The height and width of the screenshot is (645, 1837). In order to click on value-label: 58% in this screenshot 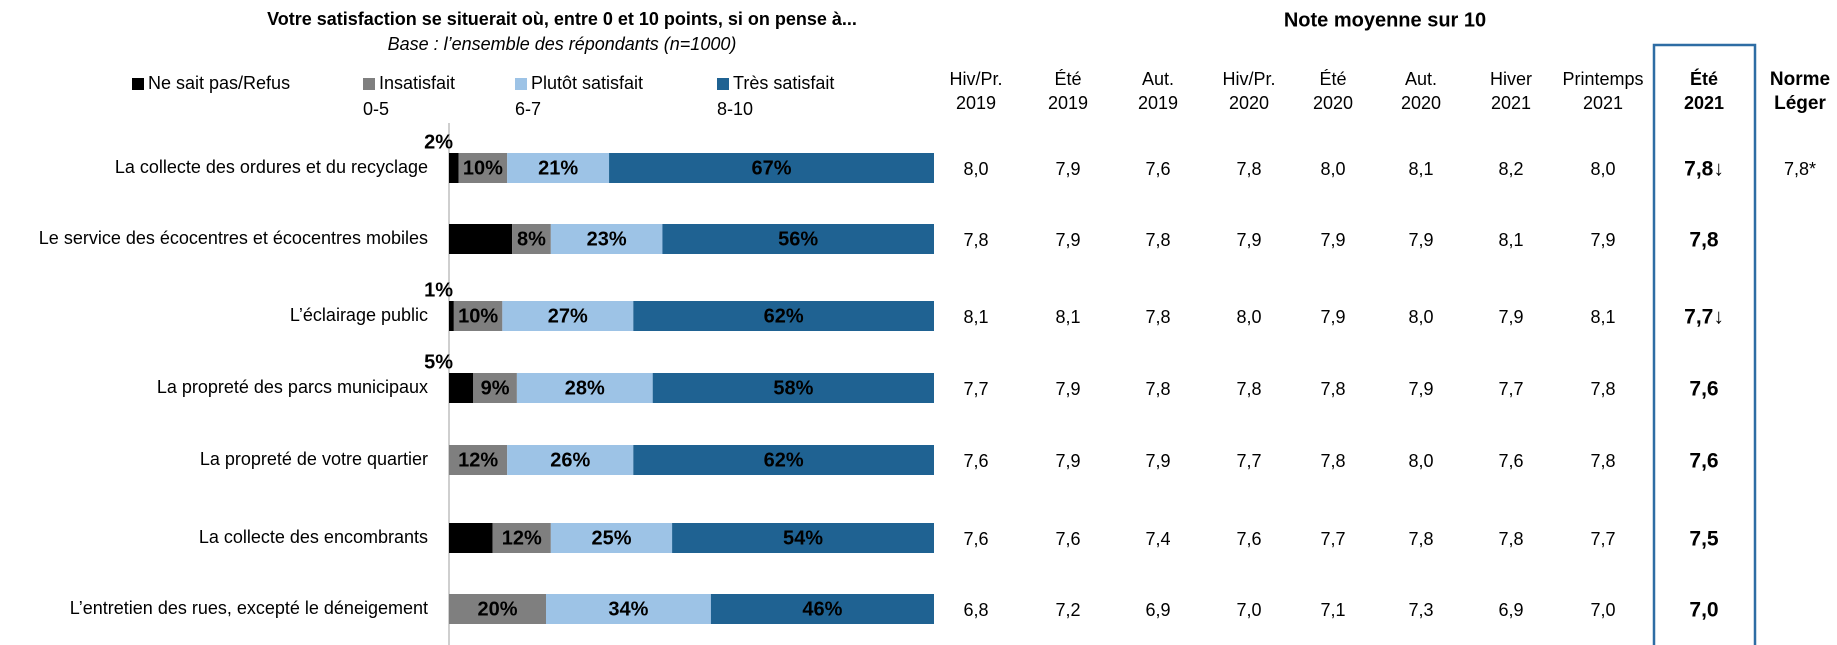, I will do `click(793, 388)`.